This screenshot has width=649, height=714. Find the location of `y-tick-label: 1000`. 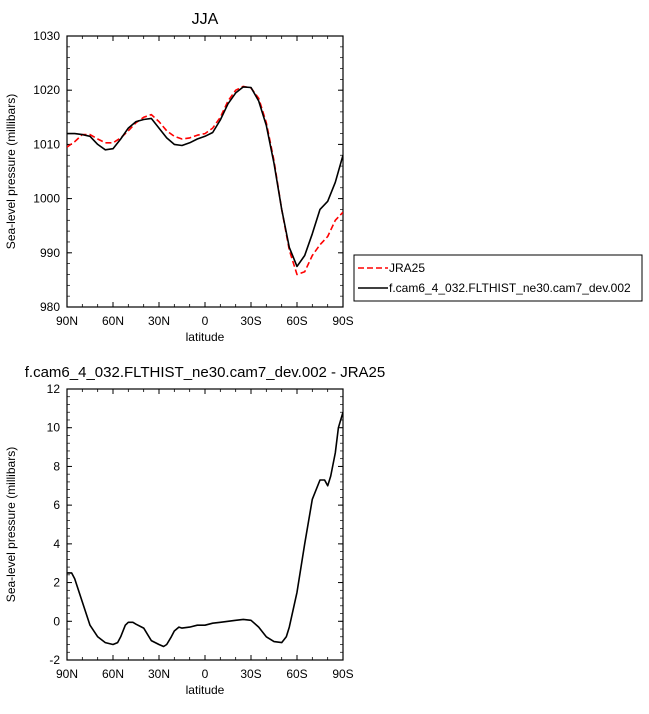

y-tick-label: 1000 is located at coordinates (46, 199).